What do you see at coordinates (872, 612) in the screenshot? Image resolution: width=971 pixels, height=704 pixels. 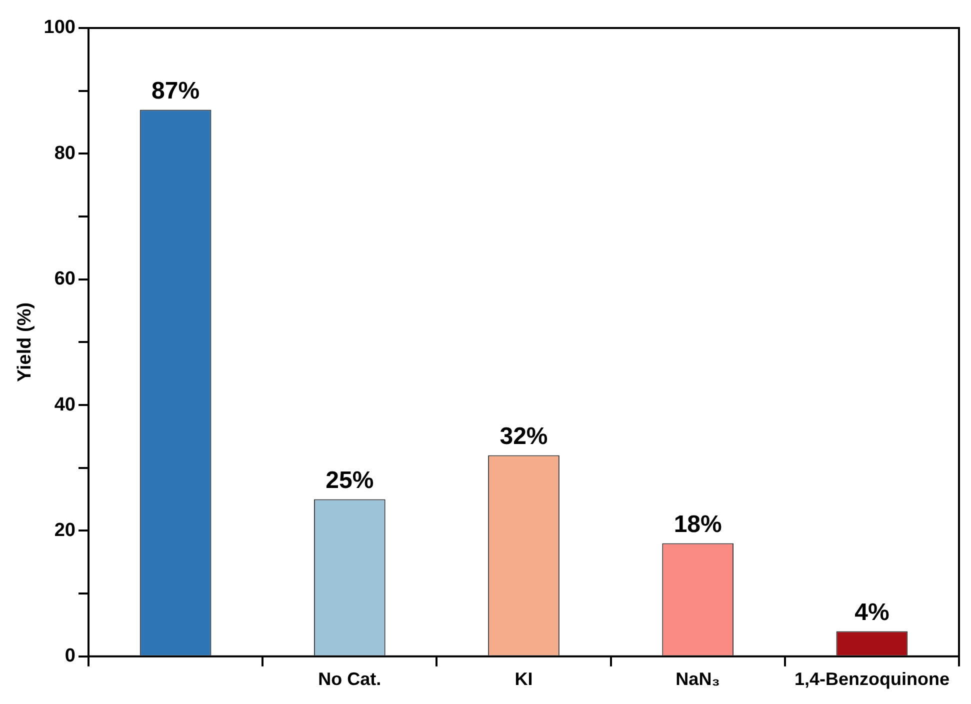 I see `data-label: 4%` at bounding box center [872, 612].